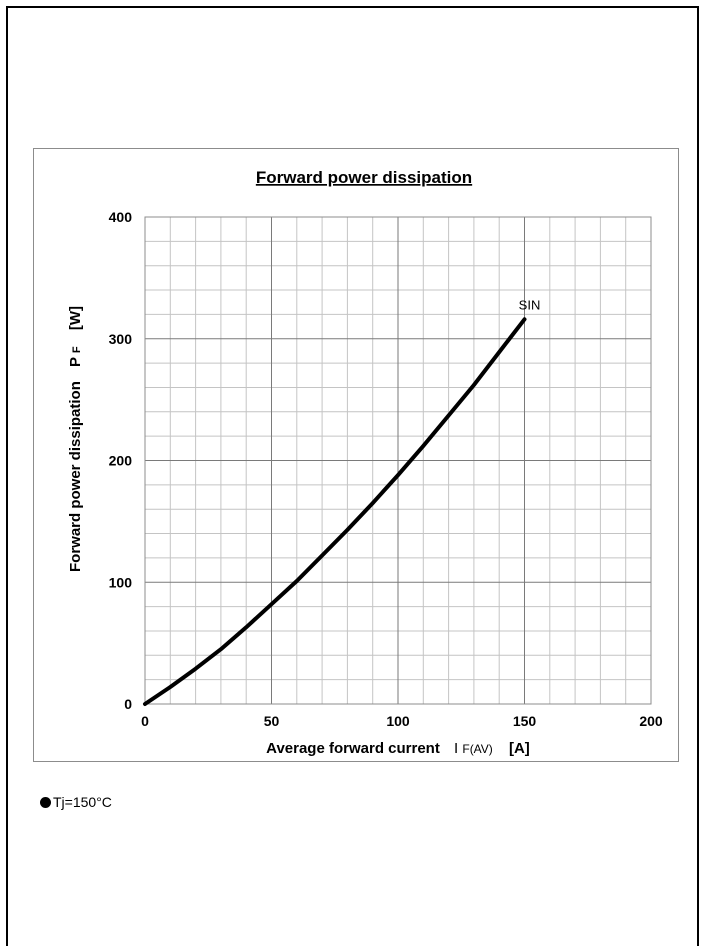  I want to click on y-tick-label: 400, so click(121, 217).